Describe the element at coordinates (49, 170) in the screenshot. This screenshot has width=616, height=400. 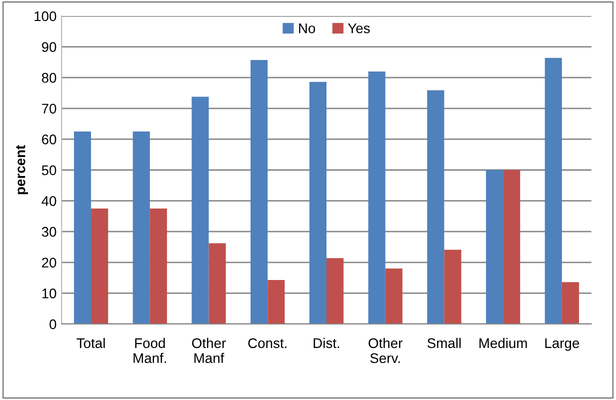
I see `y-tick-label: 50` at that location.